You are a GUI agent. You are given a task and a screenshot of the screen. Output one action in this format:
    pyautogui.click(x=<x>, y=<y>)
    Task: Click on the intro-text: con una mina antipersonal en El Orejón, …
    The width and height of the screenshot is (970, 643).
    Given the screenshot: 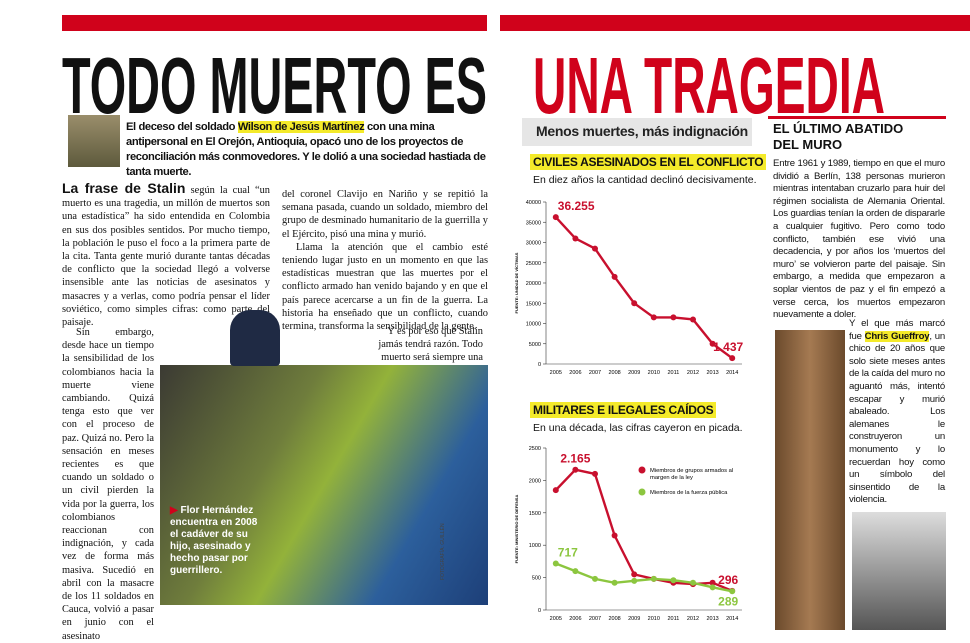 What is the action you would take?
    pyautogui.click(x=306, y=149)
    